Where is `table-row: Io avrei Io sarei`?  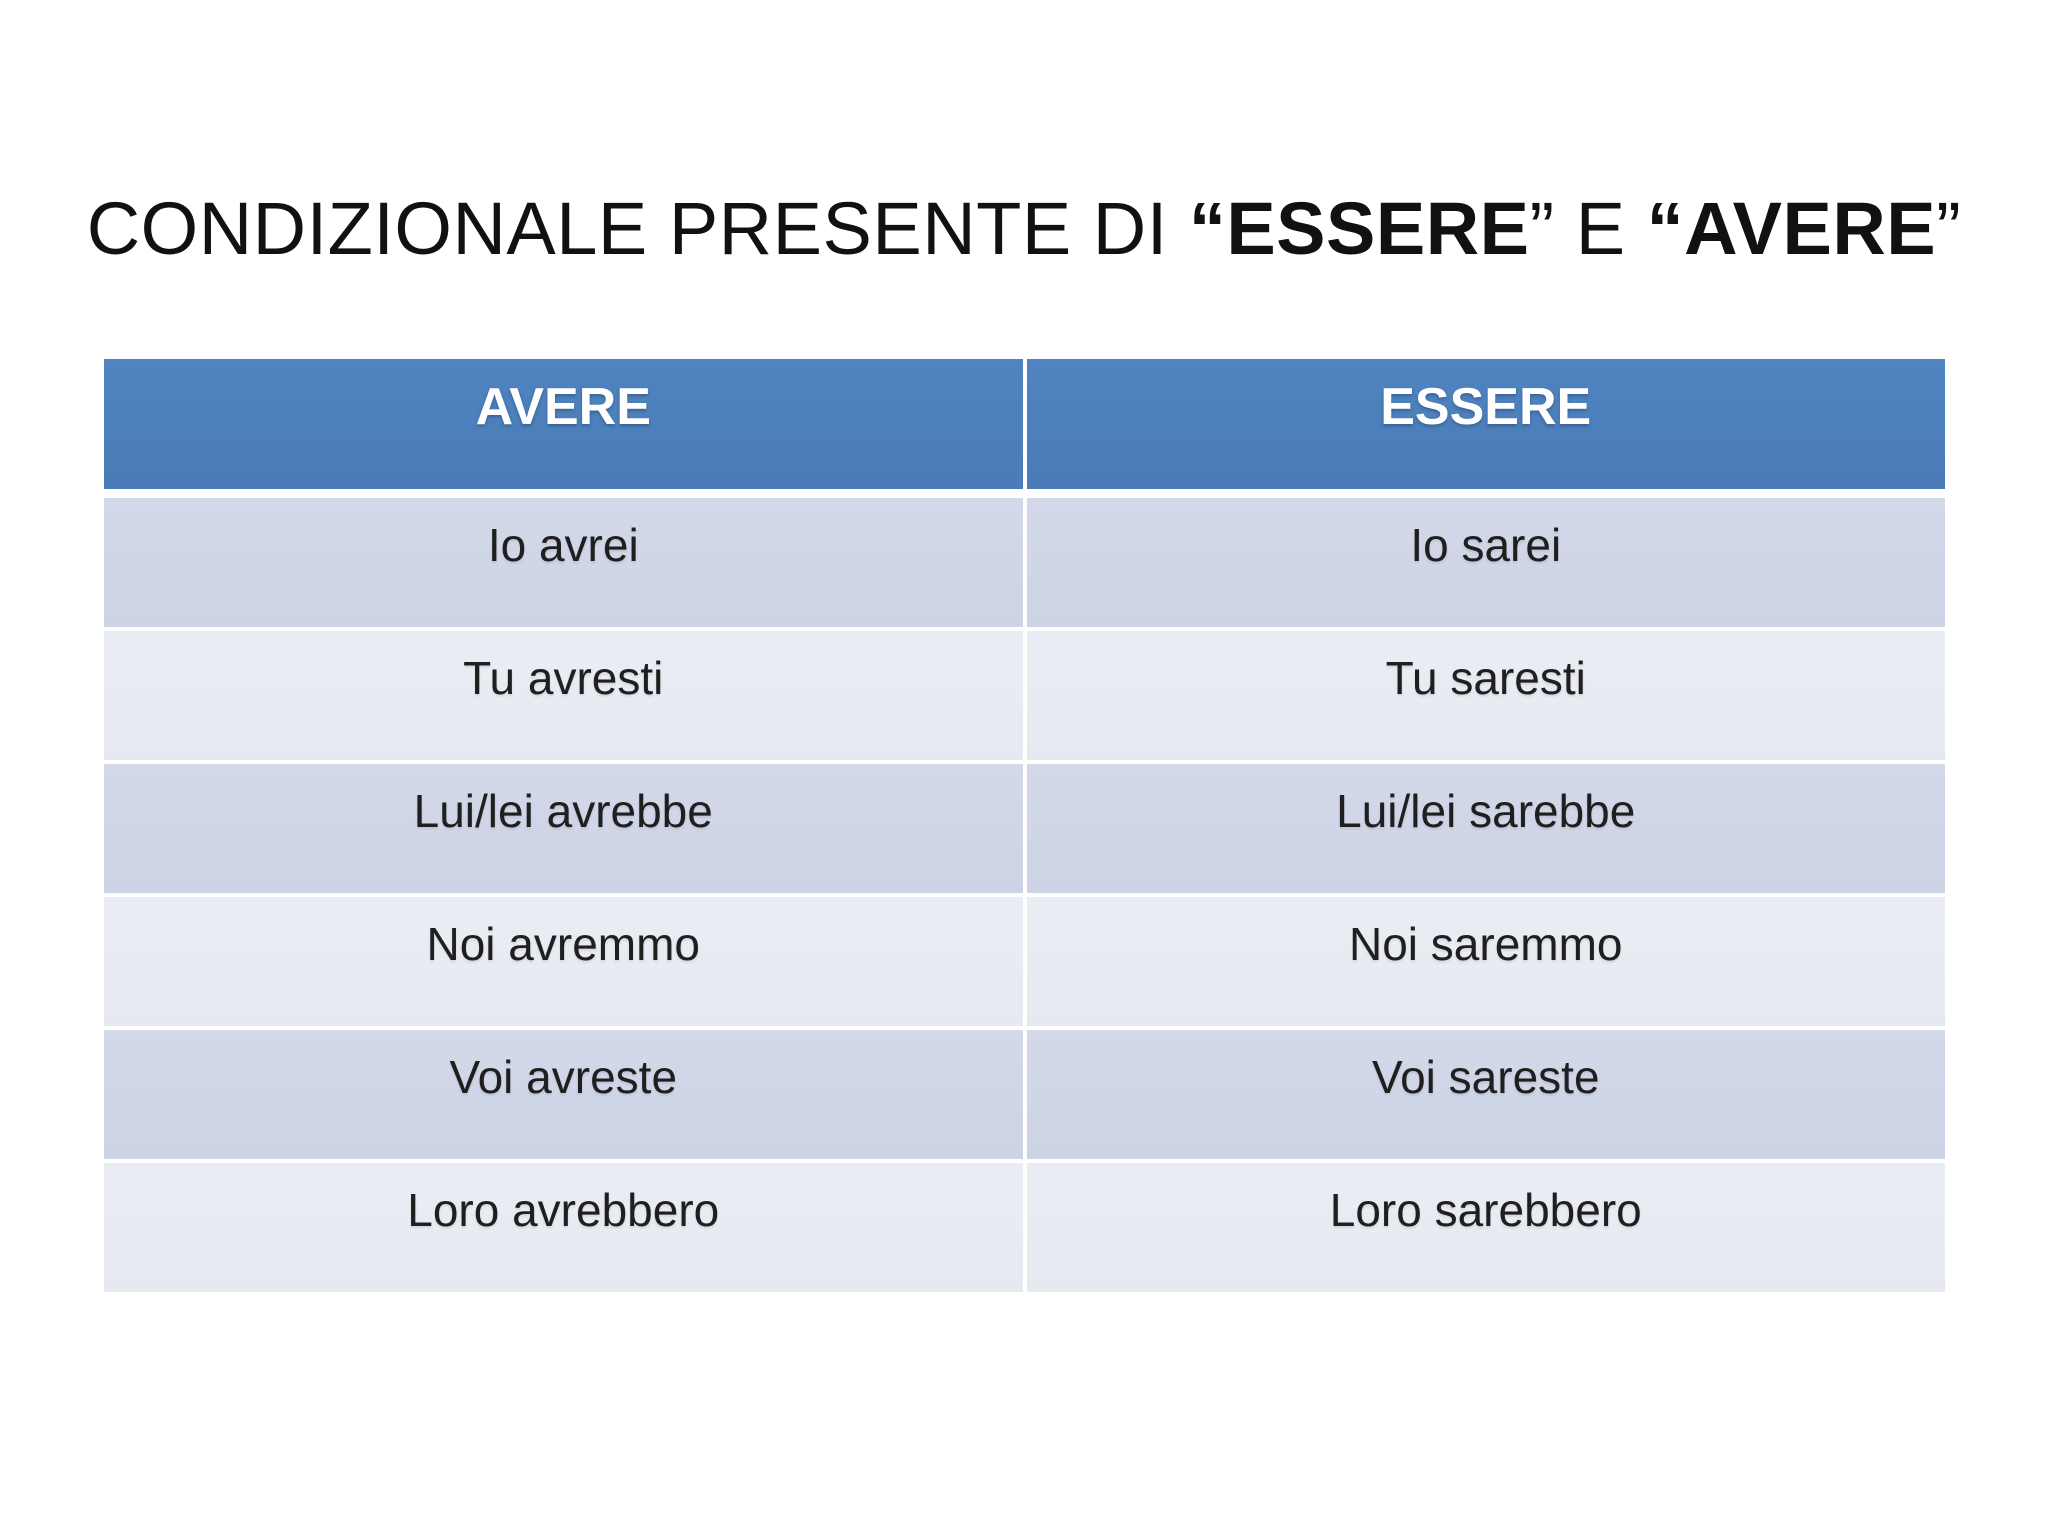 table-row: Io avrei Io sarei is located at coordinates (1024, 562).